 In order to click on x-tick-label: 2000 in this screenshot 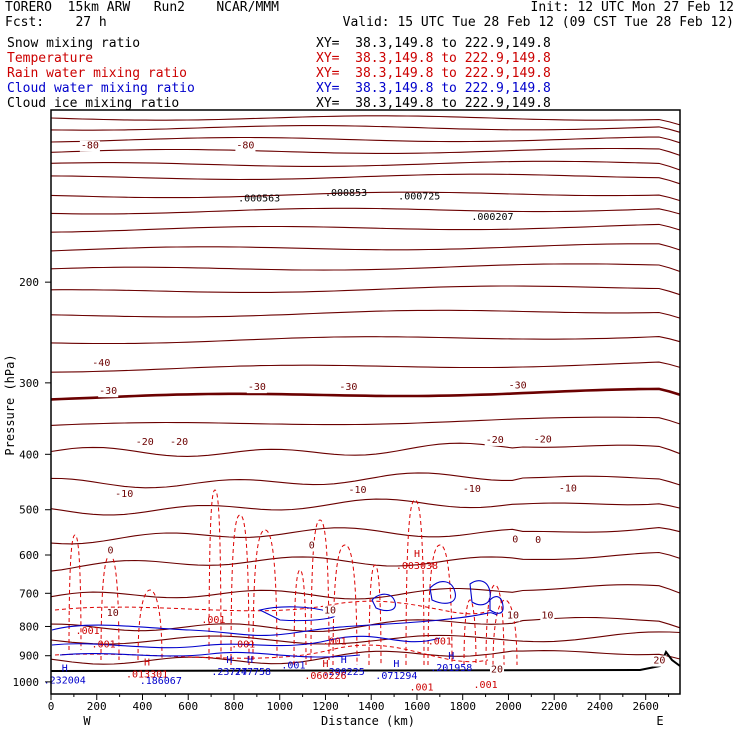, I will do `click(508, 706)`.